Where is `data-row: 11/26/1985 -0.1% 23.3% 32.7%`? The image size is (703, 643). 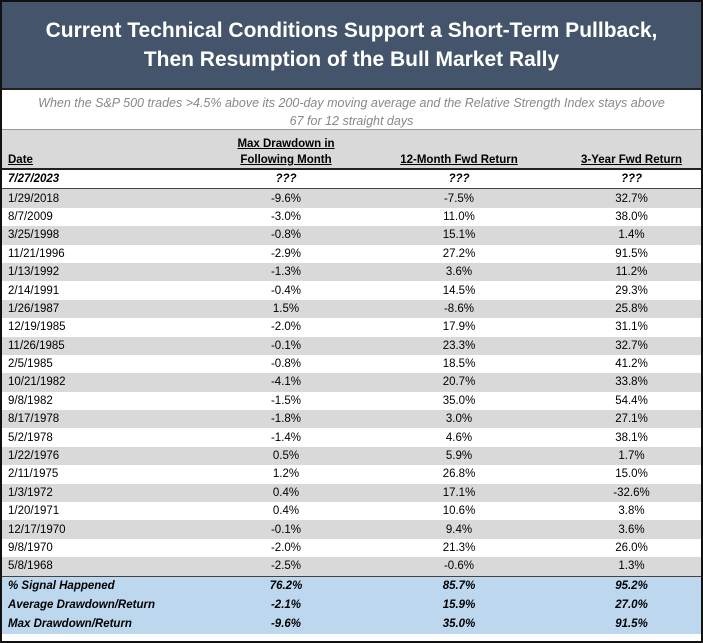
data-row: 11/26/1985 -0.1% 23.3% 32.7% is located at coordinates (351, 345).